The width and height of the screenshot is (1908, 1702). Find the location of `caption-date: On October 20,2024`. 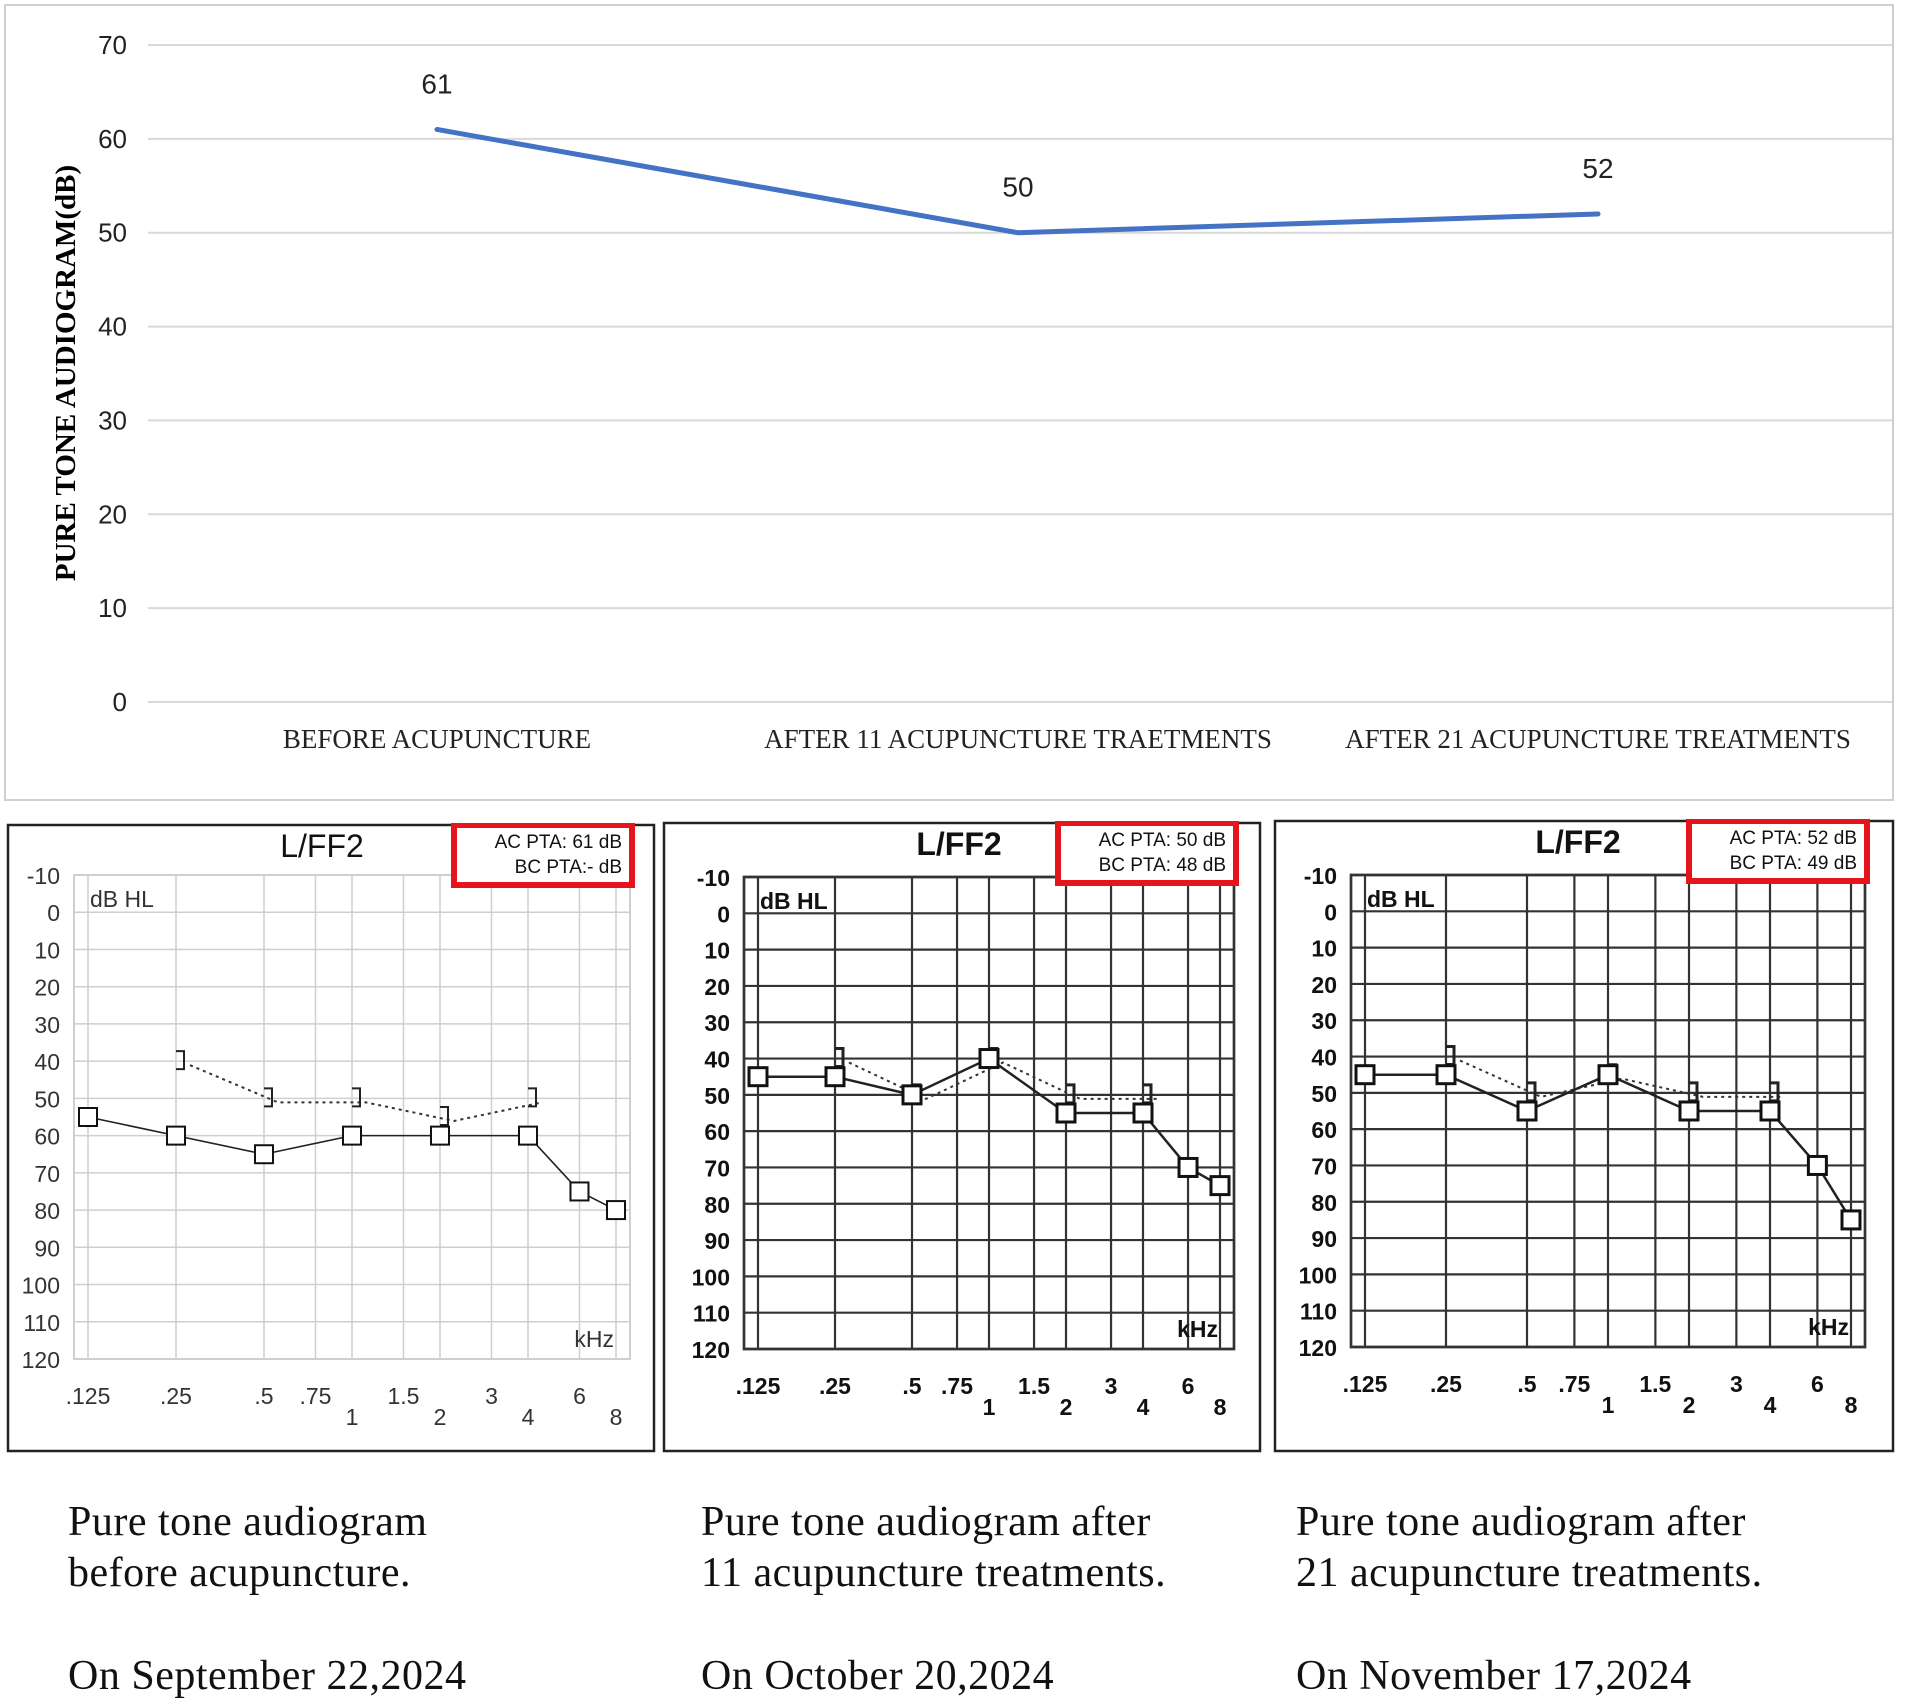

caption-date: On October 20,2024 is located at coordinates (878, 1676).